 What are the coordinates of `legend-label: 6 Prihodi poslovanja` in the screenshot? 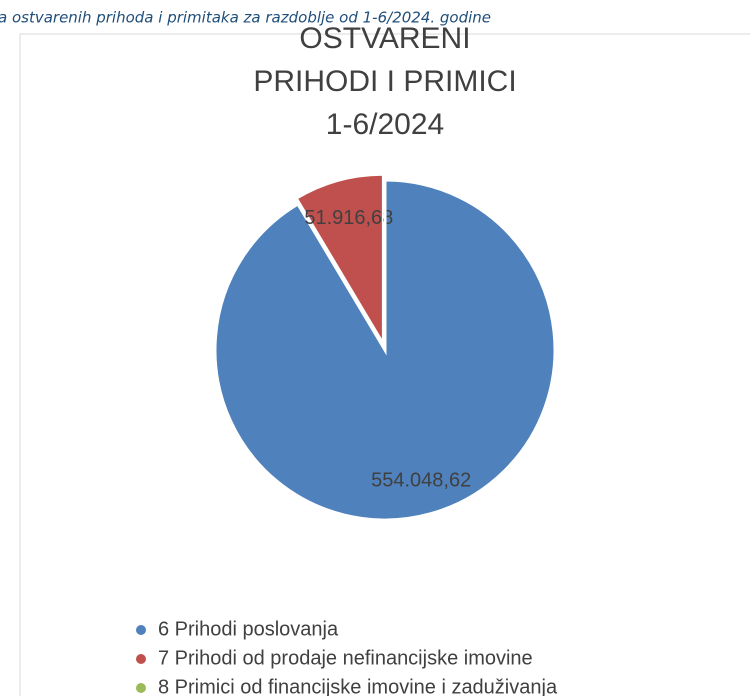 It's located at (248, 629).